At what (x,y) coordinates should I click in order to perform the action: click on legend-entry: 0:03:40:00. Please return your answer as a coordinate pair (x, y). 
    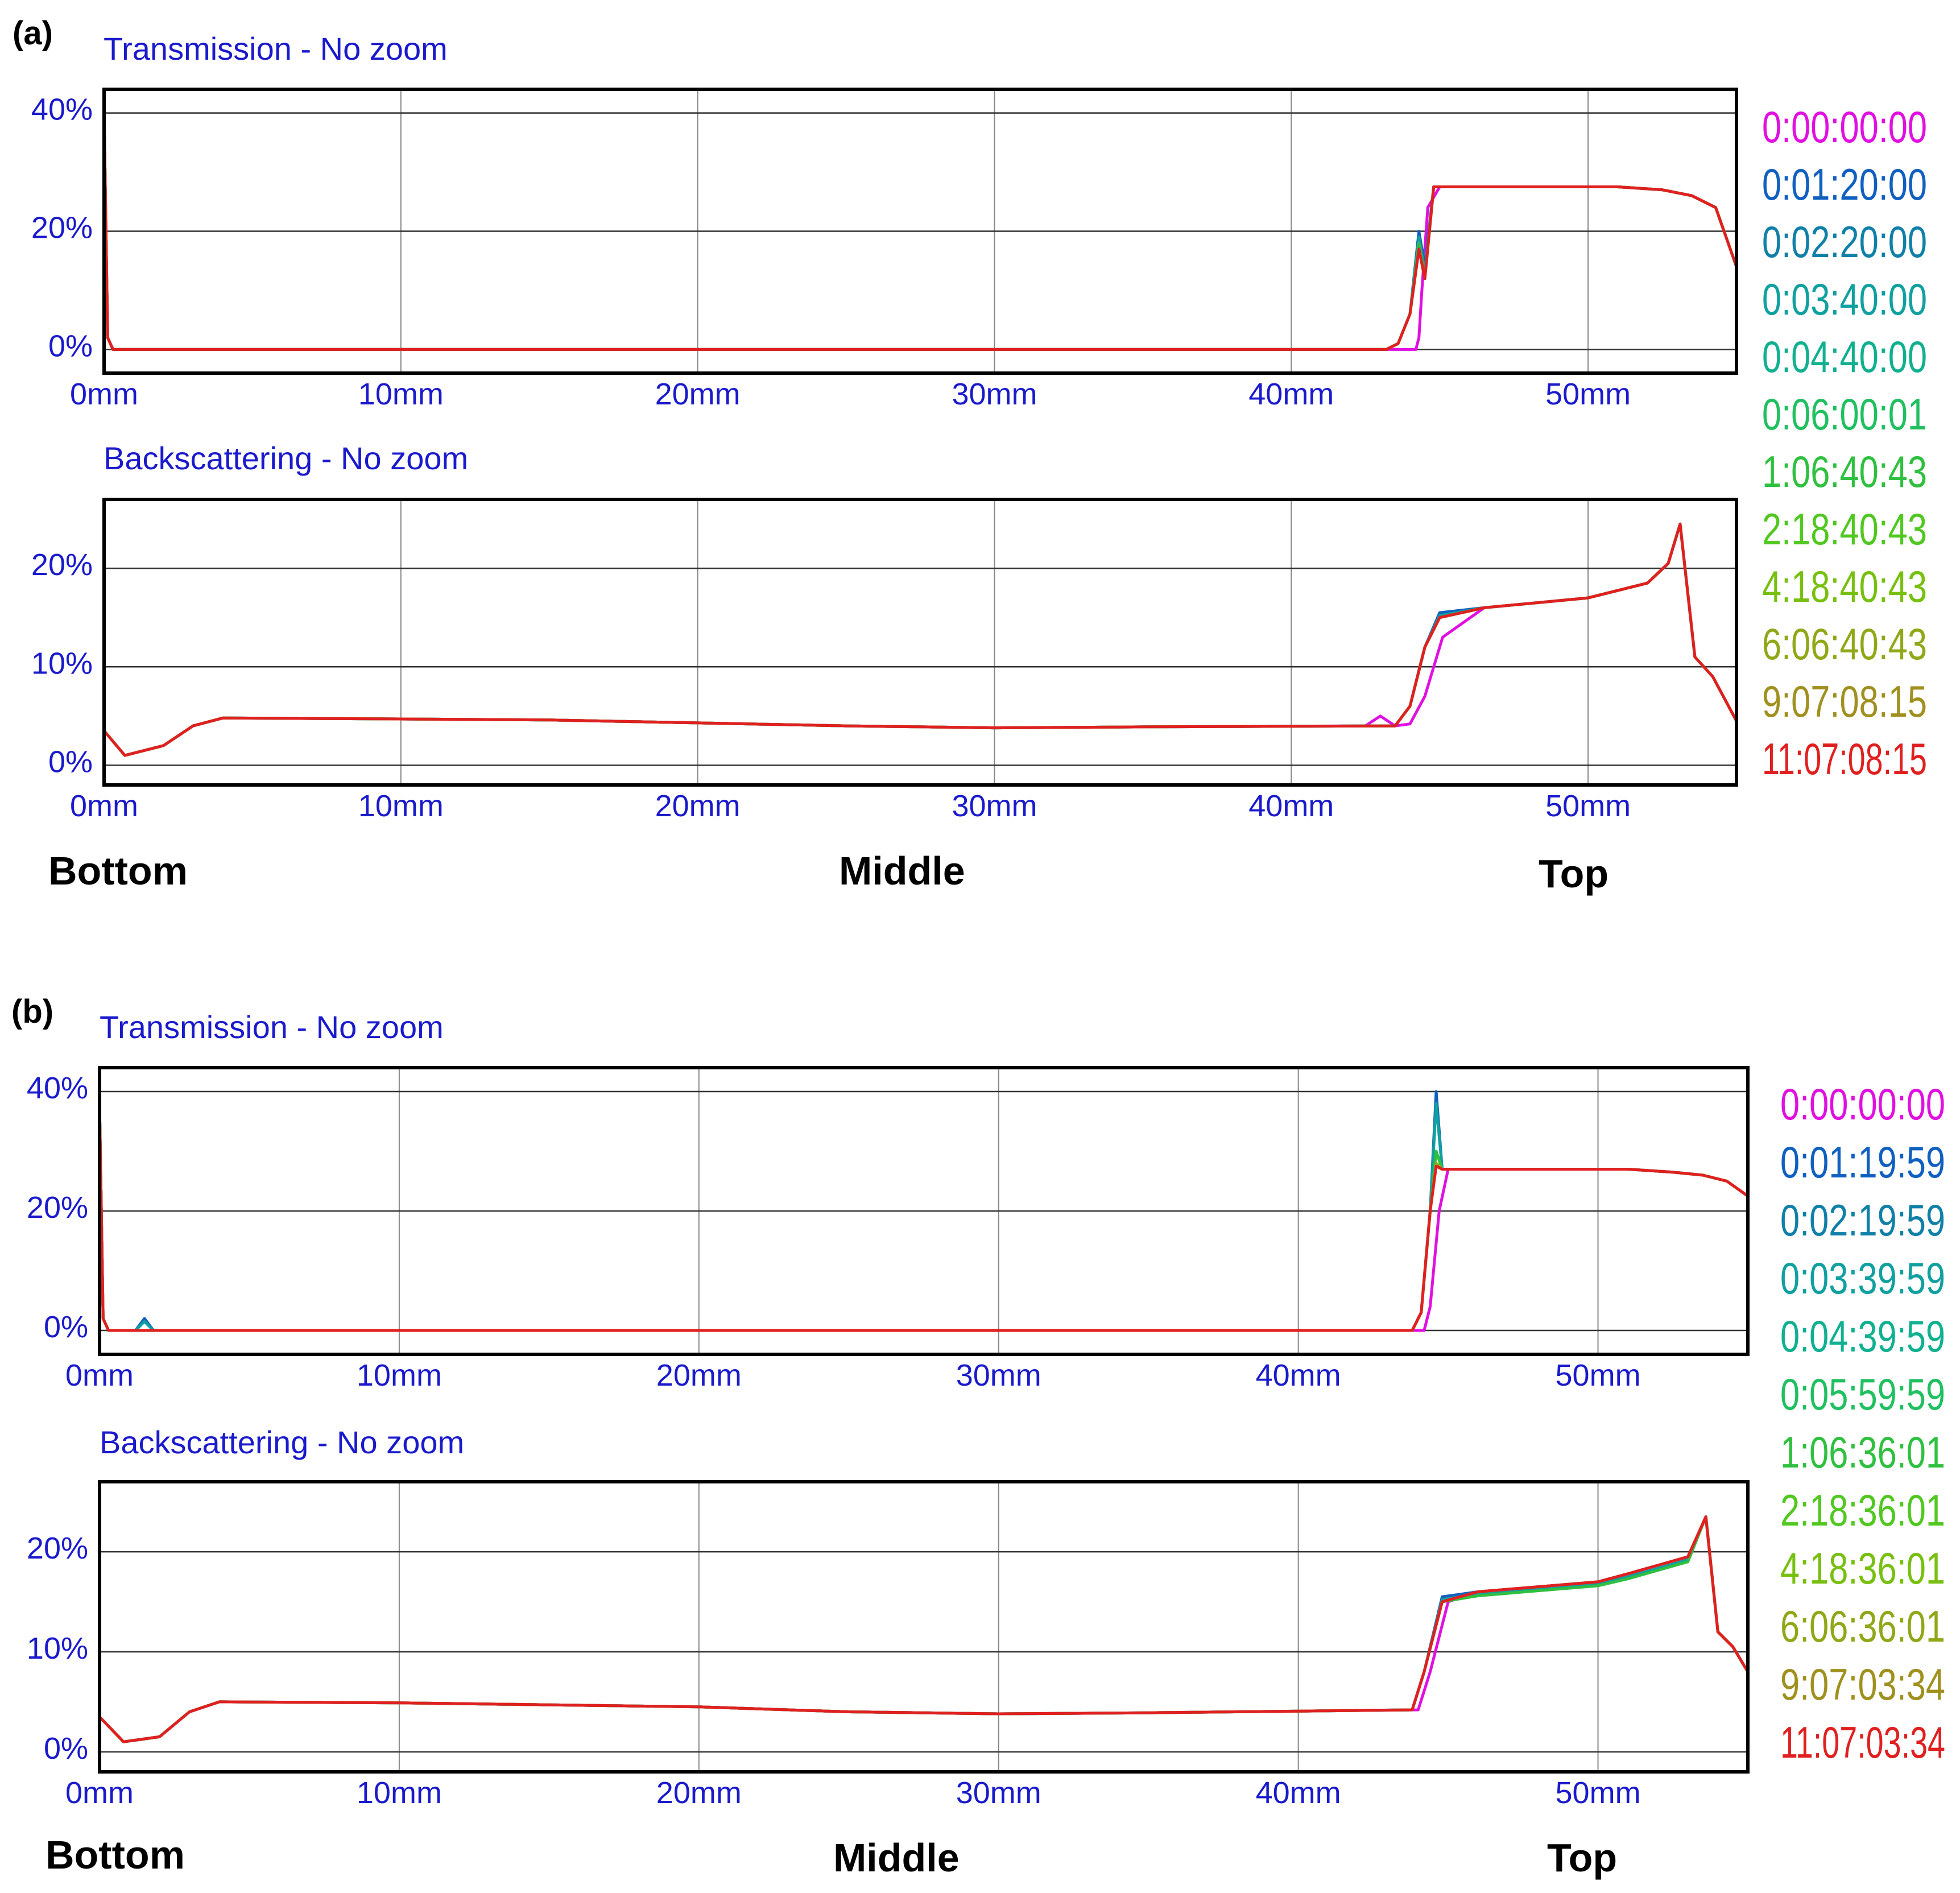
    Looking at the image, I should click on (1844, 299).